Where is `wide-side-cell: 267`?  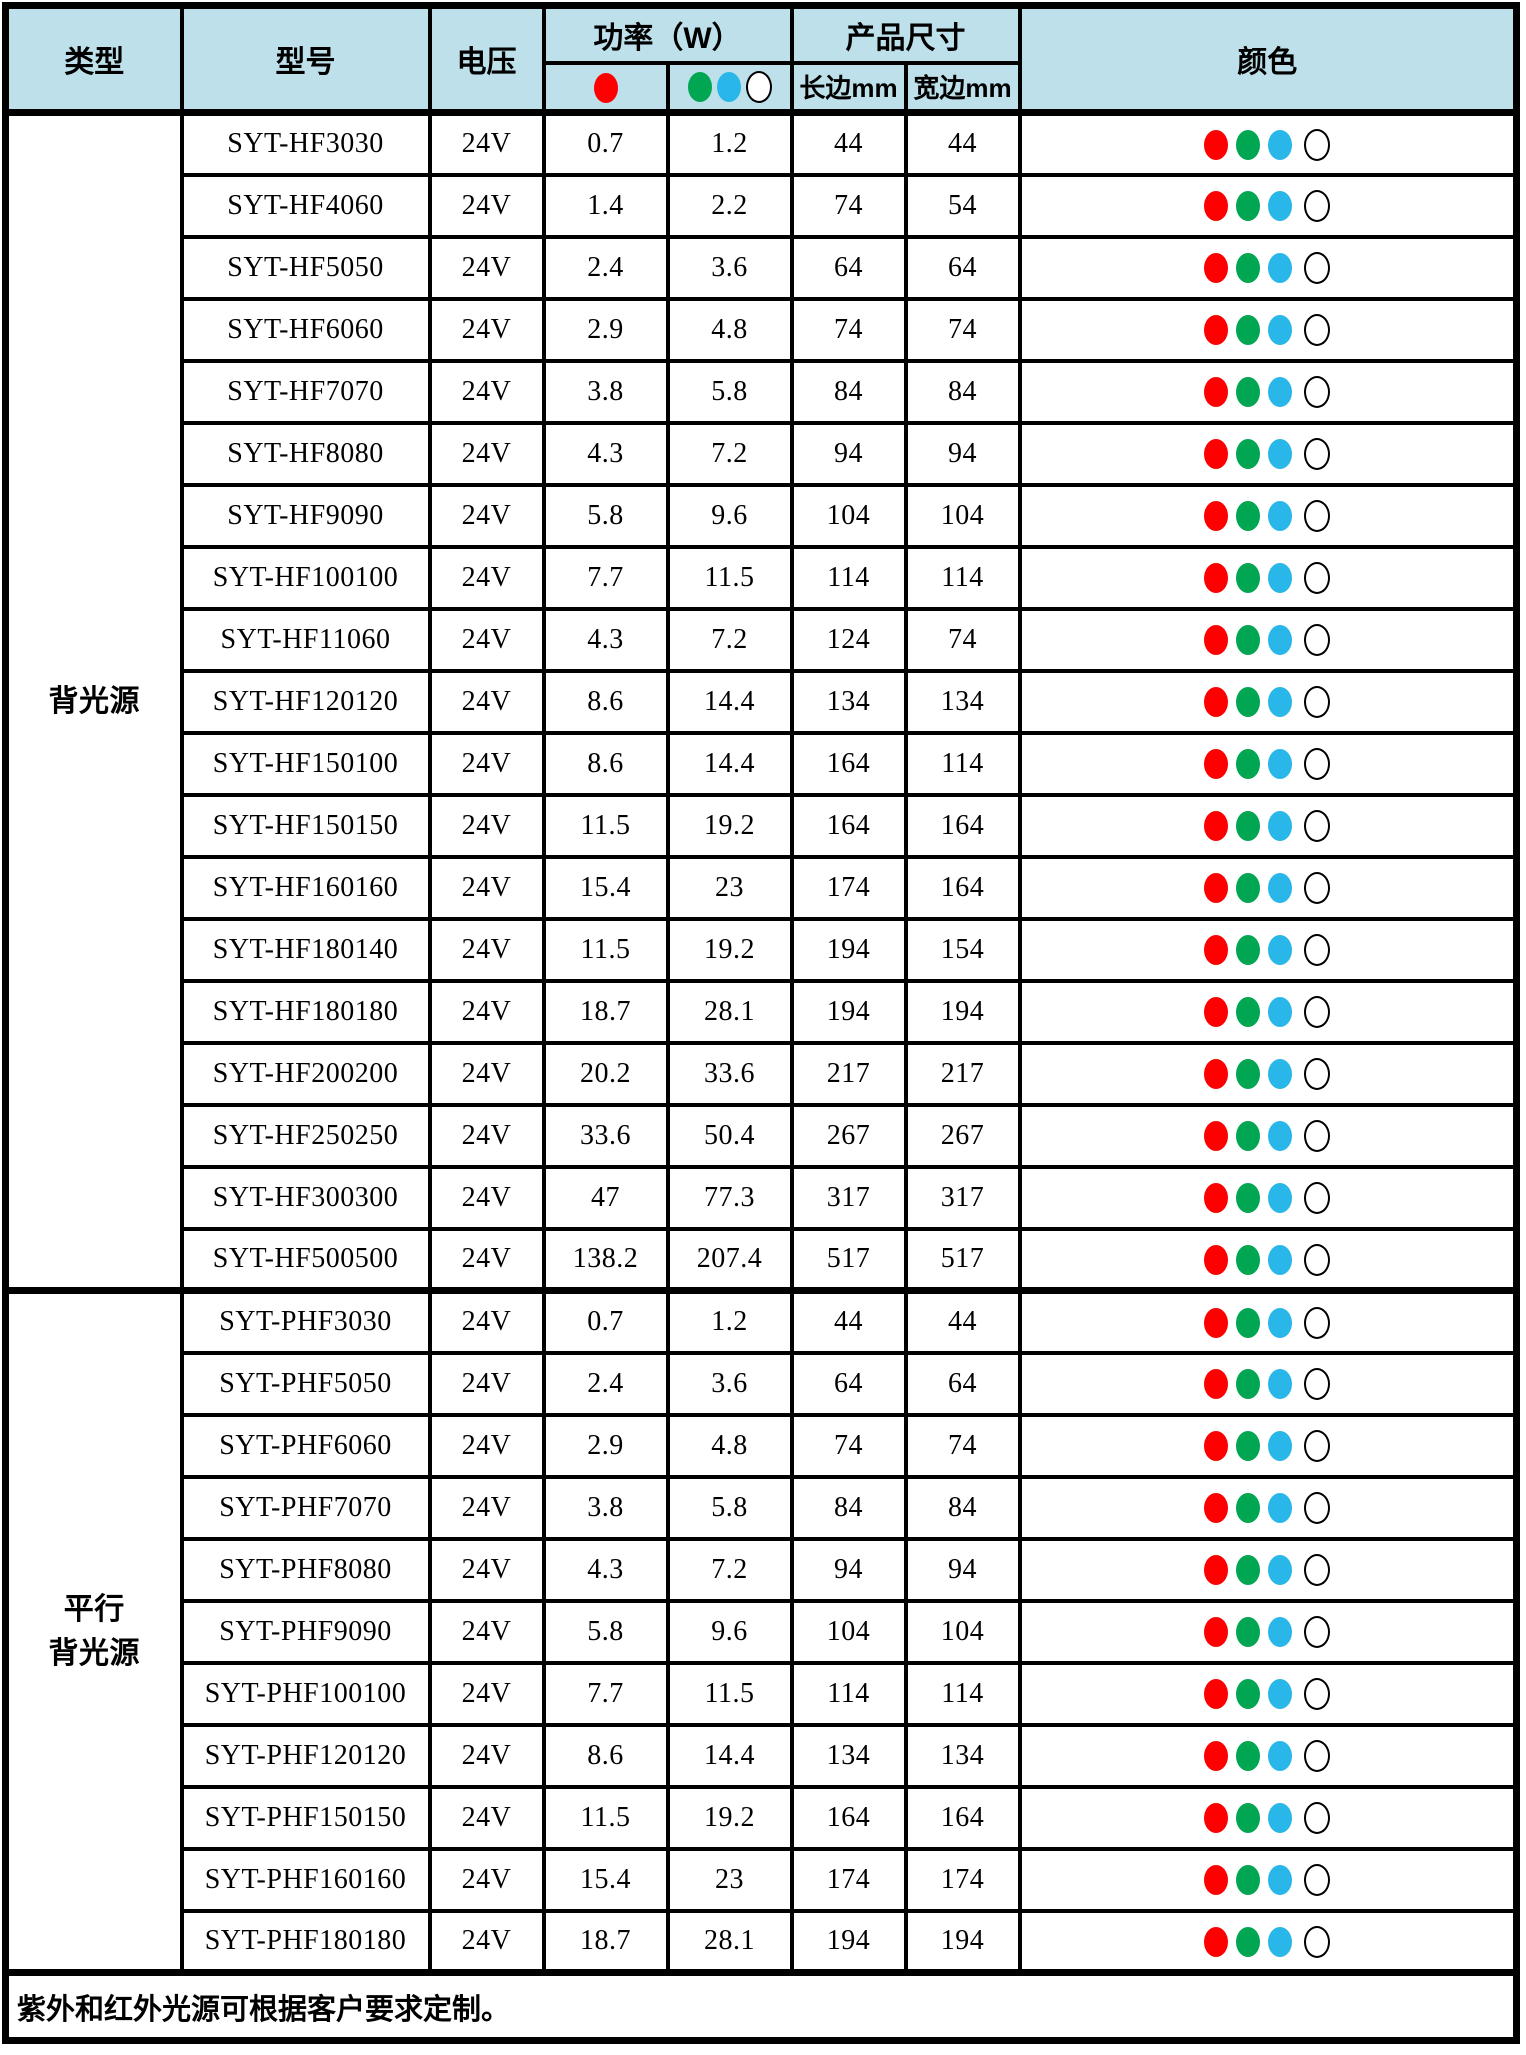 wide-side-cell: 267 is located at coordinates (962, 1135).